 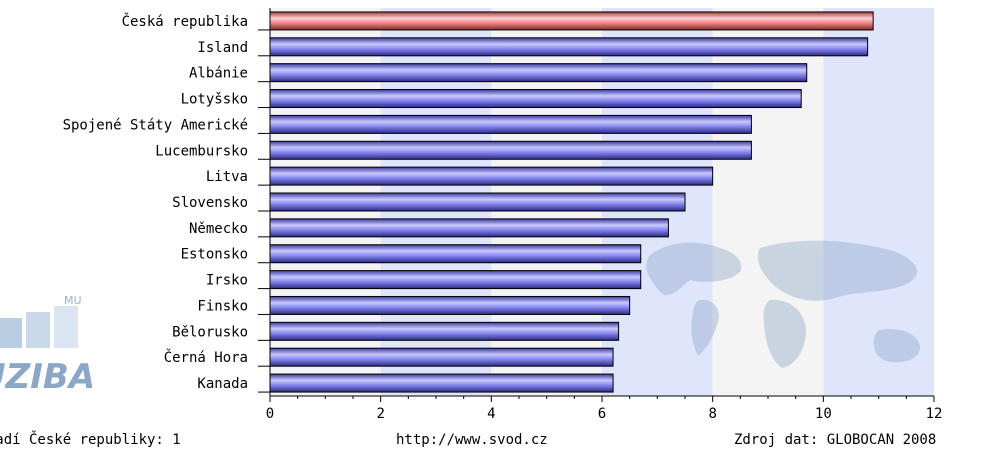 I want to click on x-tick-label: 10, so click(x=823, y=414).